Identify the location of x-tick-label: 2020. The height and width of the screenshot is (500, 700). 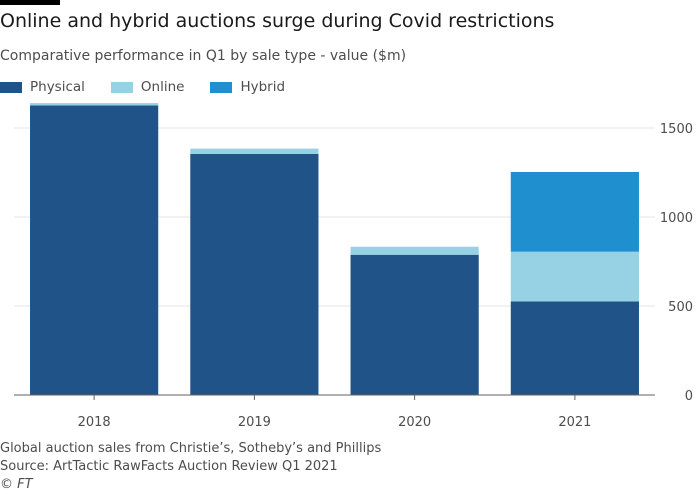
(414, 422).